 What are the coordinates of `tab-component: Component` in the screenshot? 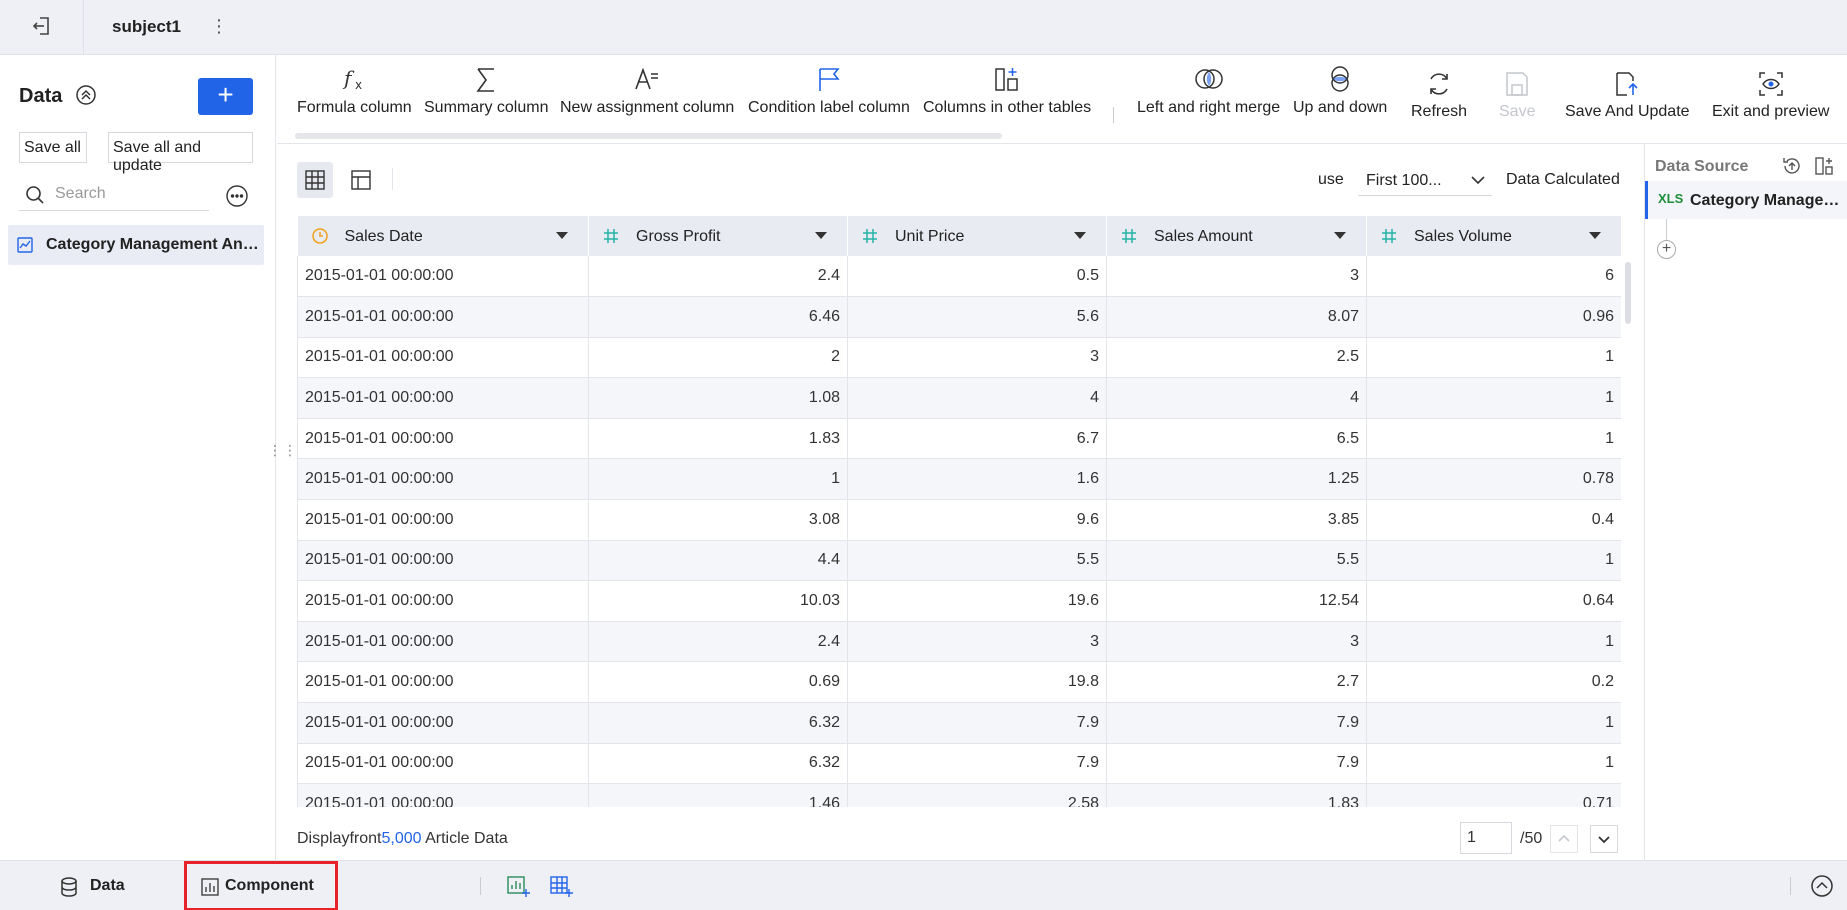 It's located at (261, 885).